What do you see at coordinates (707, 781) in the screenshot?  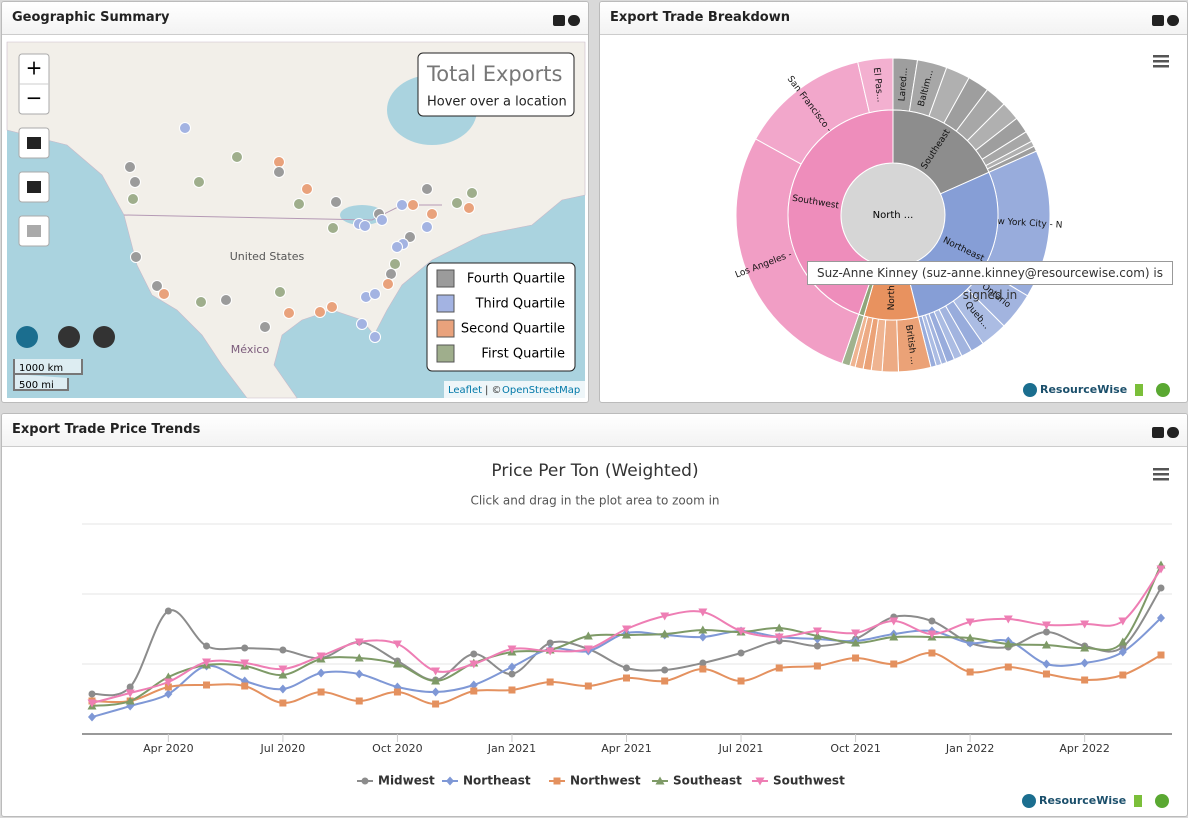 I see `legend-label: Southeast` at bounding box center [707, 781].